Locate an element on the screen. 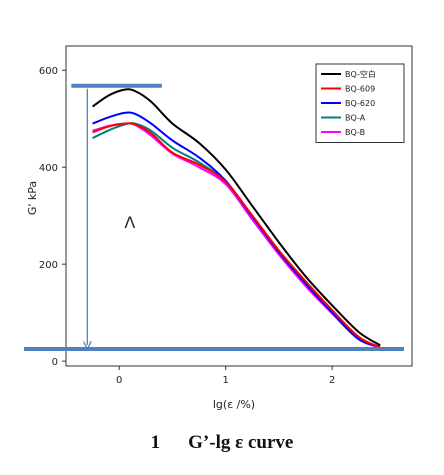 Image resolution: width=444 pixels, height=475 pixels. y-tick-label: 200 is located at coordinates (48, 265).